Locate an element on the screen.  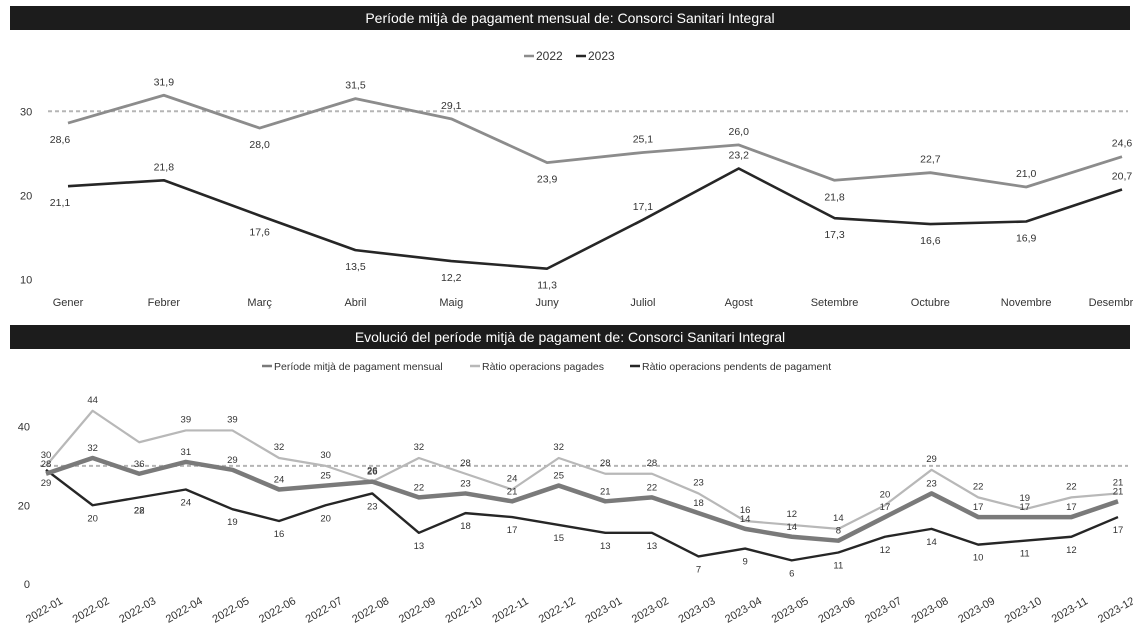
y-tick-label: 0 is located at coordinates (27, 585).